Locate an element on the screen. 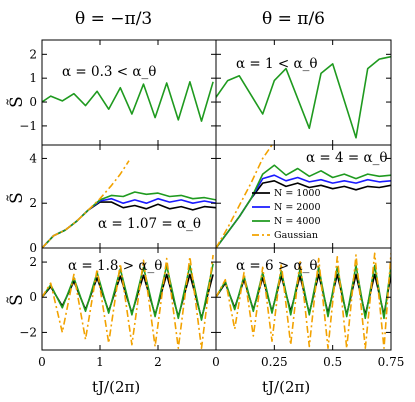 Image resolution: width=415 pixels, height=402 pixels. x-tick-label: 0.25 is located at coordinates (274, 362).